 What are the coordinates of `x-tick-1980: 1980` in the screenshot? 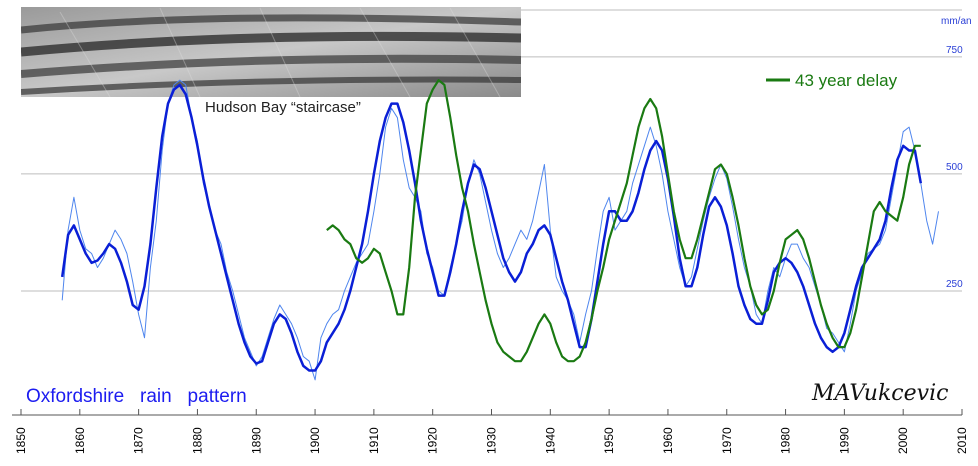 It's located at (786, 440).